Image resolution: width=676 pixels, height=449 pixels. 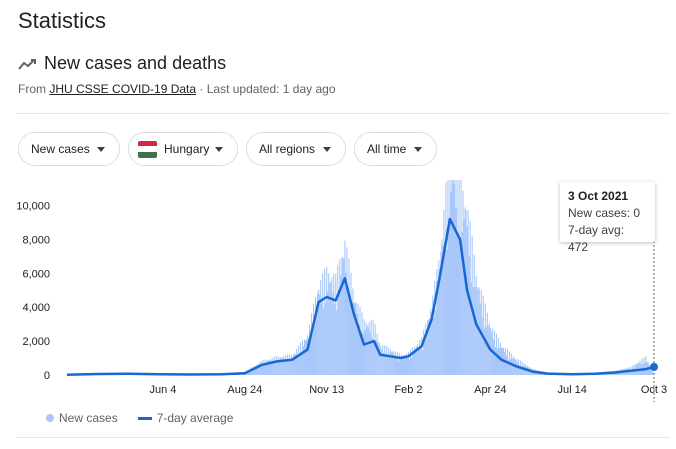 What do you see at coordinates (36, 274) in the screenshot?
I see `y-tick-label: 6,000` at bounding box center [36, 274].